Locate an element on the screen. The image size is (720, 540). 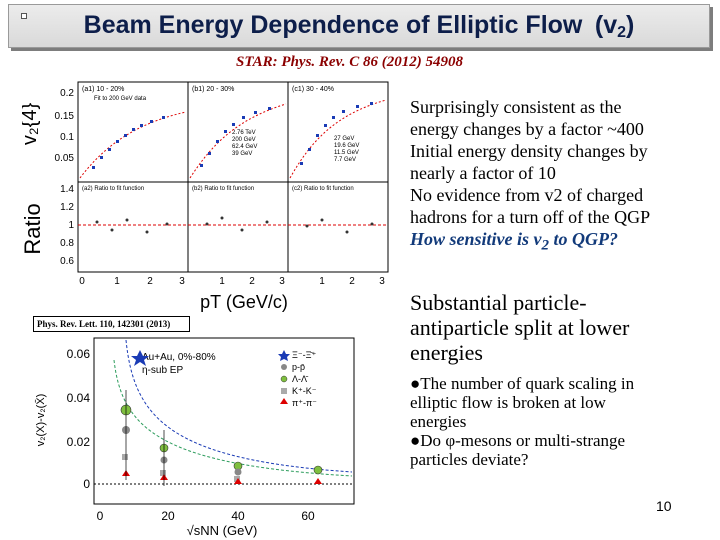
bullet-item-1: ●The number of quark scaling in is located at coordinates (522, 383).